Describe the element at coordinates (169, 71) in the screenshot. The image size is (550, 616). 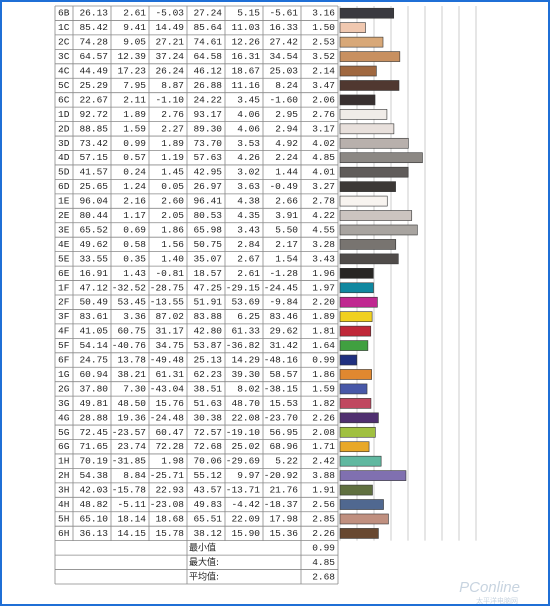
I see `cell: 26.24` at that location.